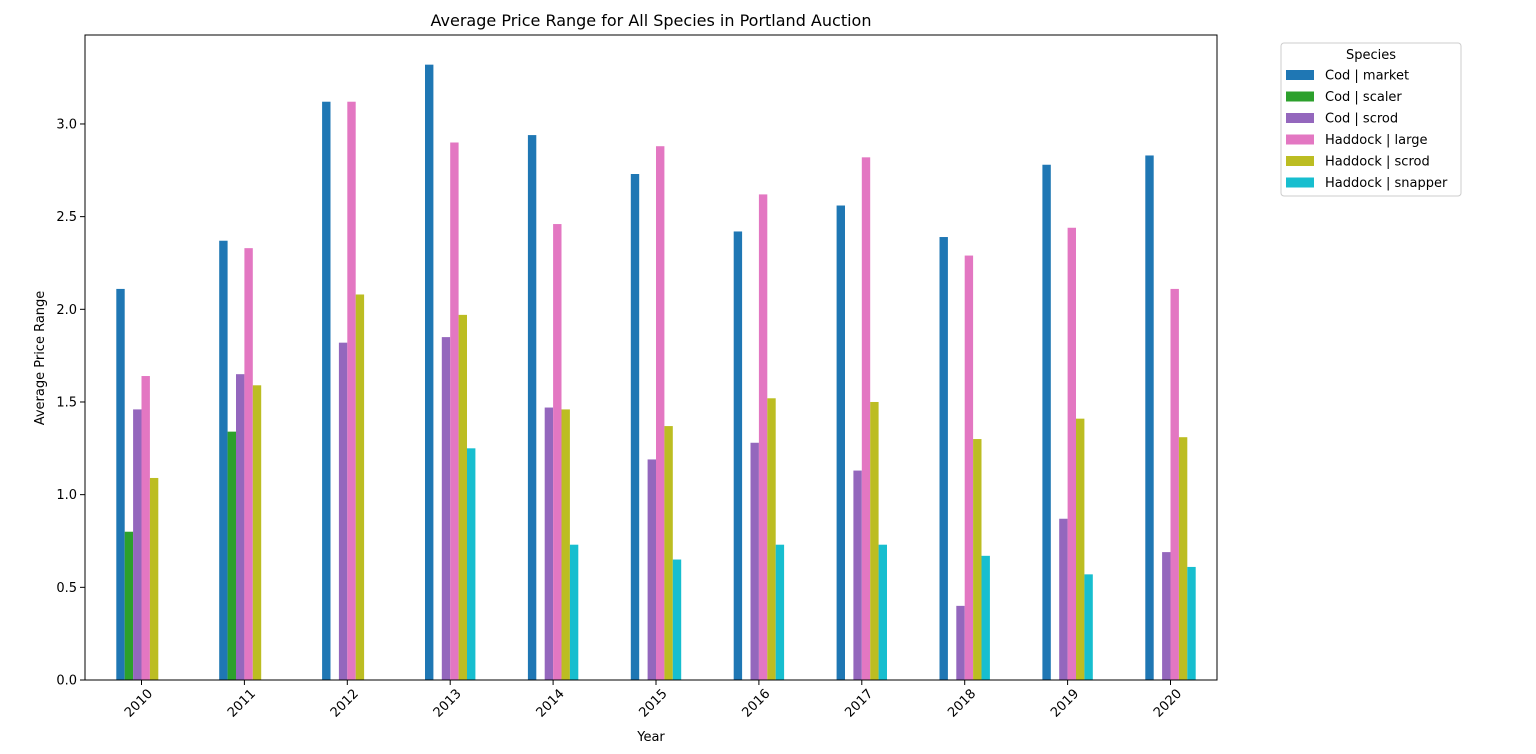 This screenshot has width=1536, height=754. What do you see at coordinates (1363, 97) in the screenshot?
I see `legend-label: Cod | scaler` at bounding box center [1363, 97].